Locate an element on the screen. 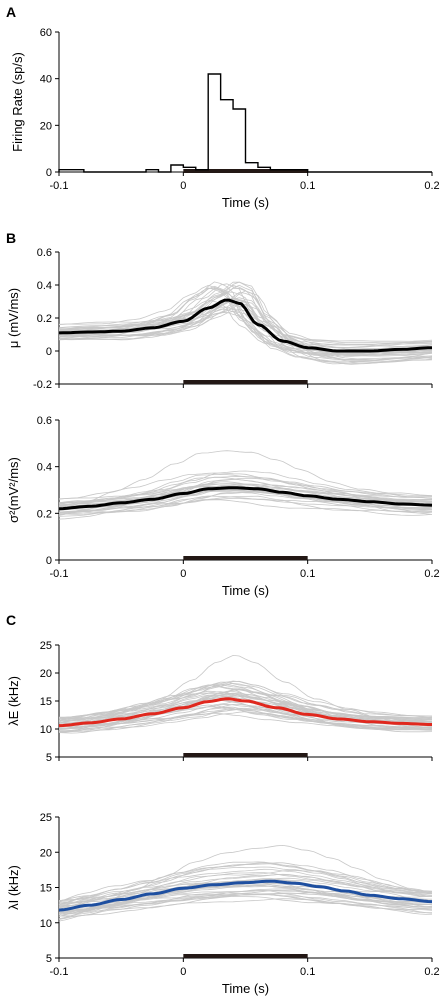  panel-letter-b: B is located at coordinates (11, 238).